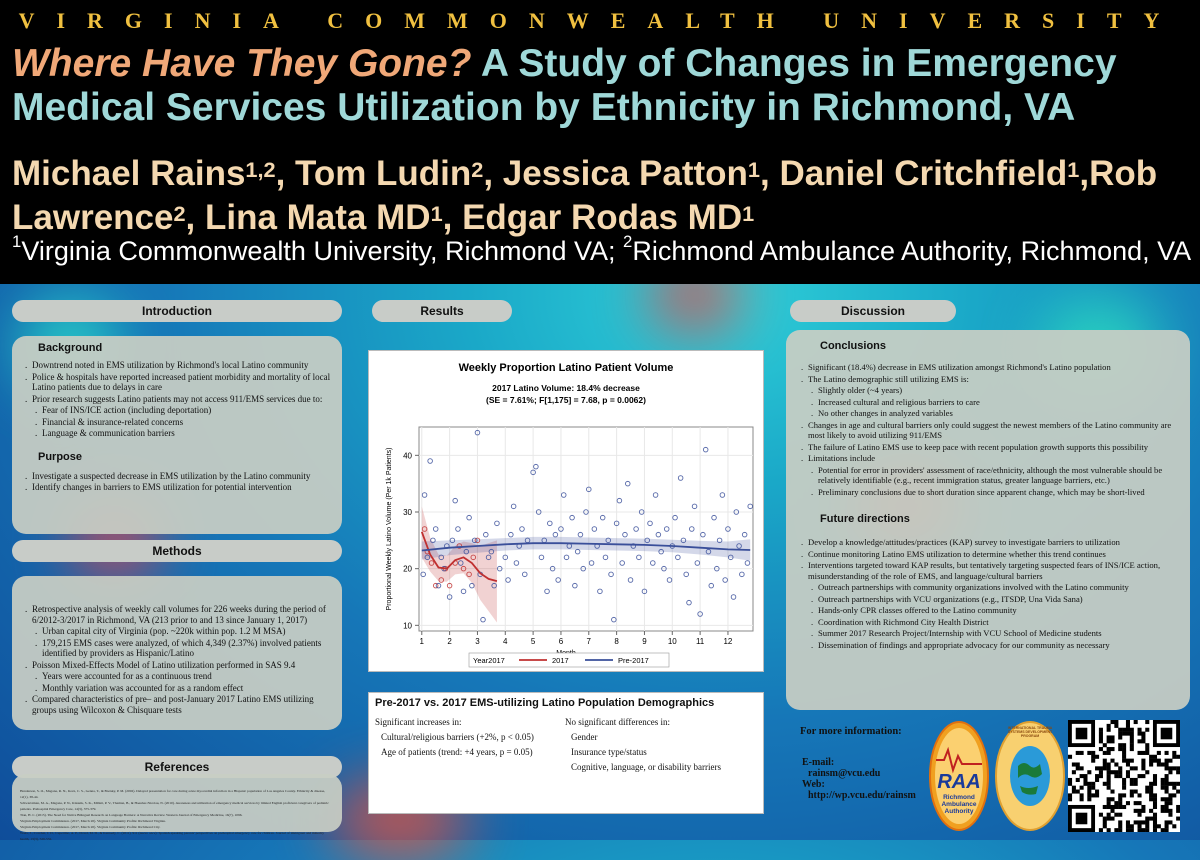  I want to click on author-name: Edgar Rodas MD, so click(602, 217).